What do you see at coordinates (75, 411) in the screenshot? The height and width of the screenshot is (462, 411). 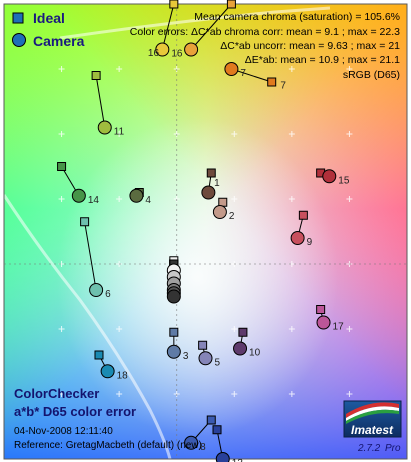 I see `footer-title-2: a*b* D65 color error` at bounding box center [75, 411].